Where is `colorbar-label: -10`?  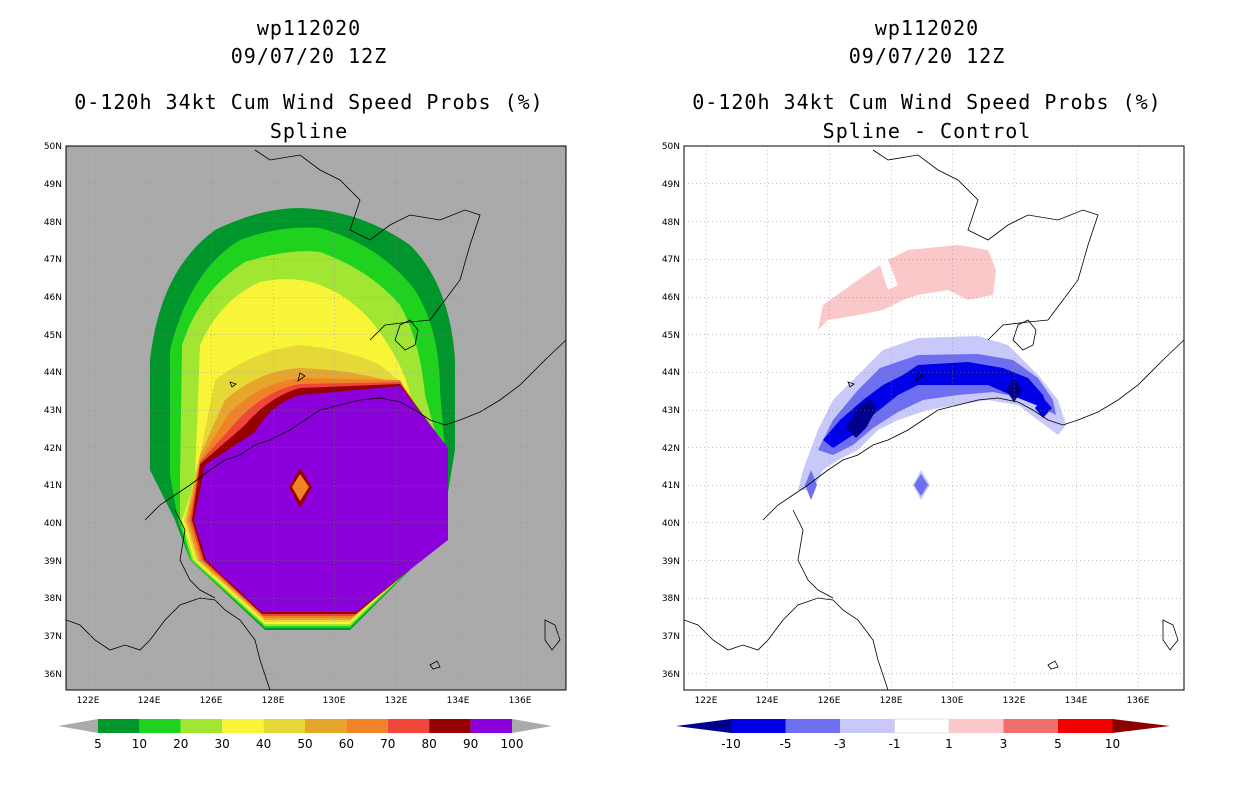 colorbar-label: -10 is located at coordinates (731, 744).